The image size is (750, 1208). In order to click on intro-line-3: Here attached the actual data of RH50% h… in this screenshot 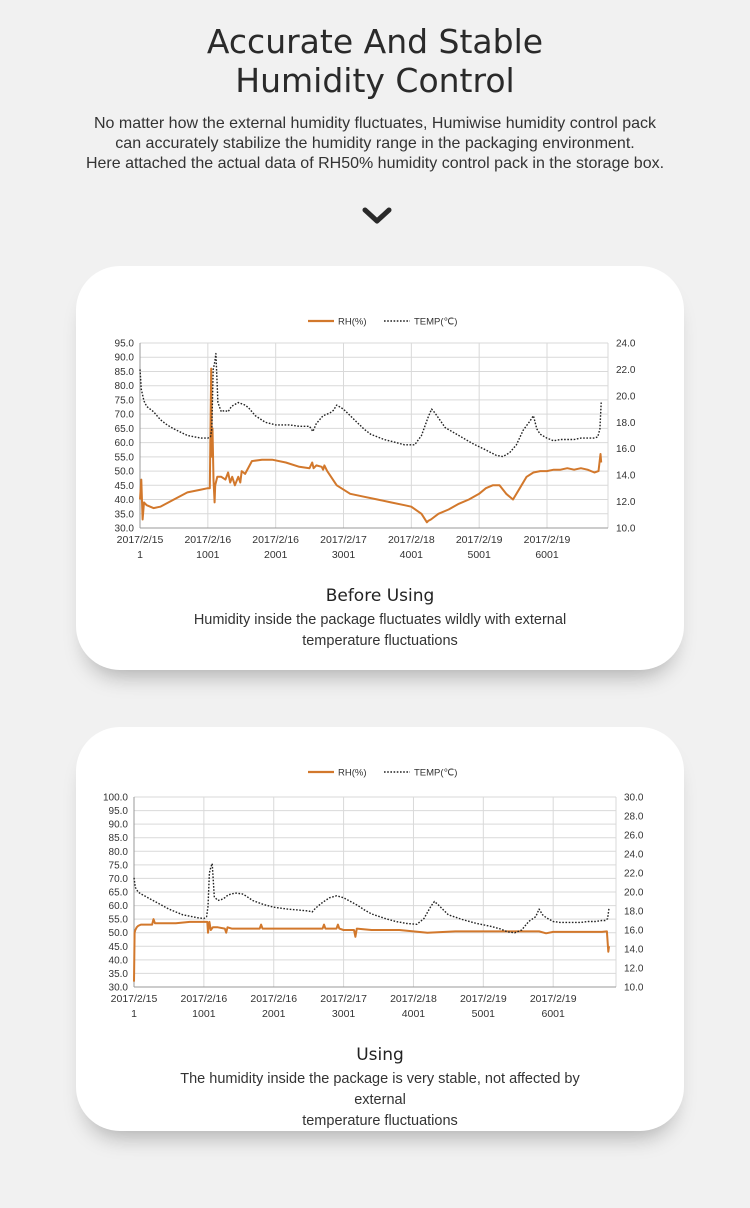, I will do `click(375, 163)`.